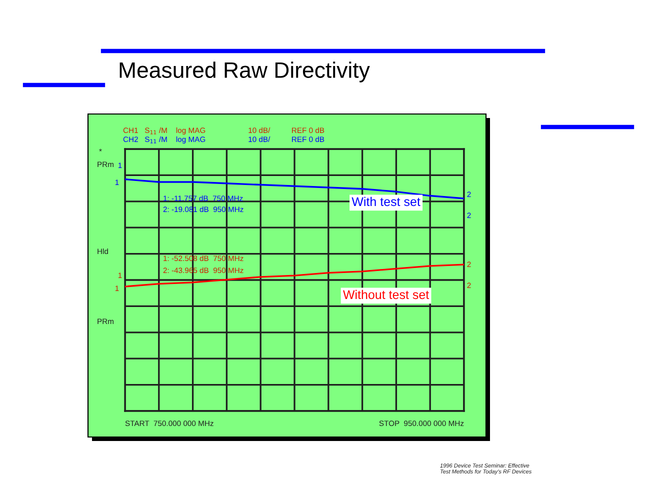 This screenshot has height=502, width=645. What do you see at coordinates (386, 201) in the screenshot?
I see `series-label: With test set` at bounding box center [386, 201].